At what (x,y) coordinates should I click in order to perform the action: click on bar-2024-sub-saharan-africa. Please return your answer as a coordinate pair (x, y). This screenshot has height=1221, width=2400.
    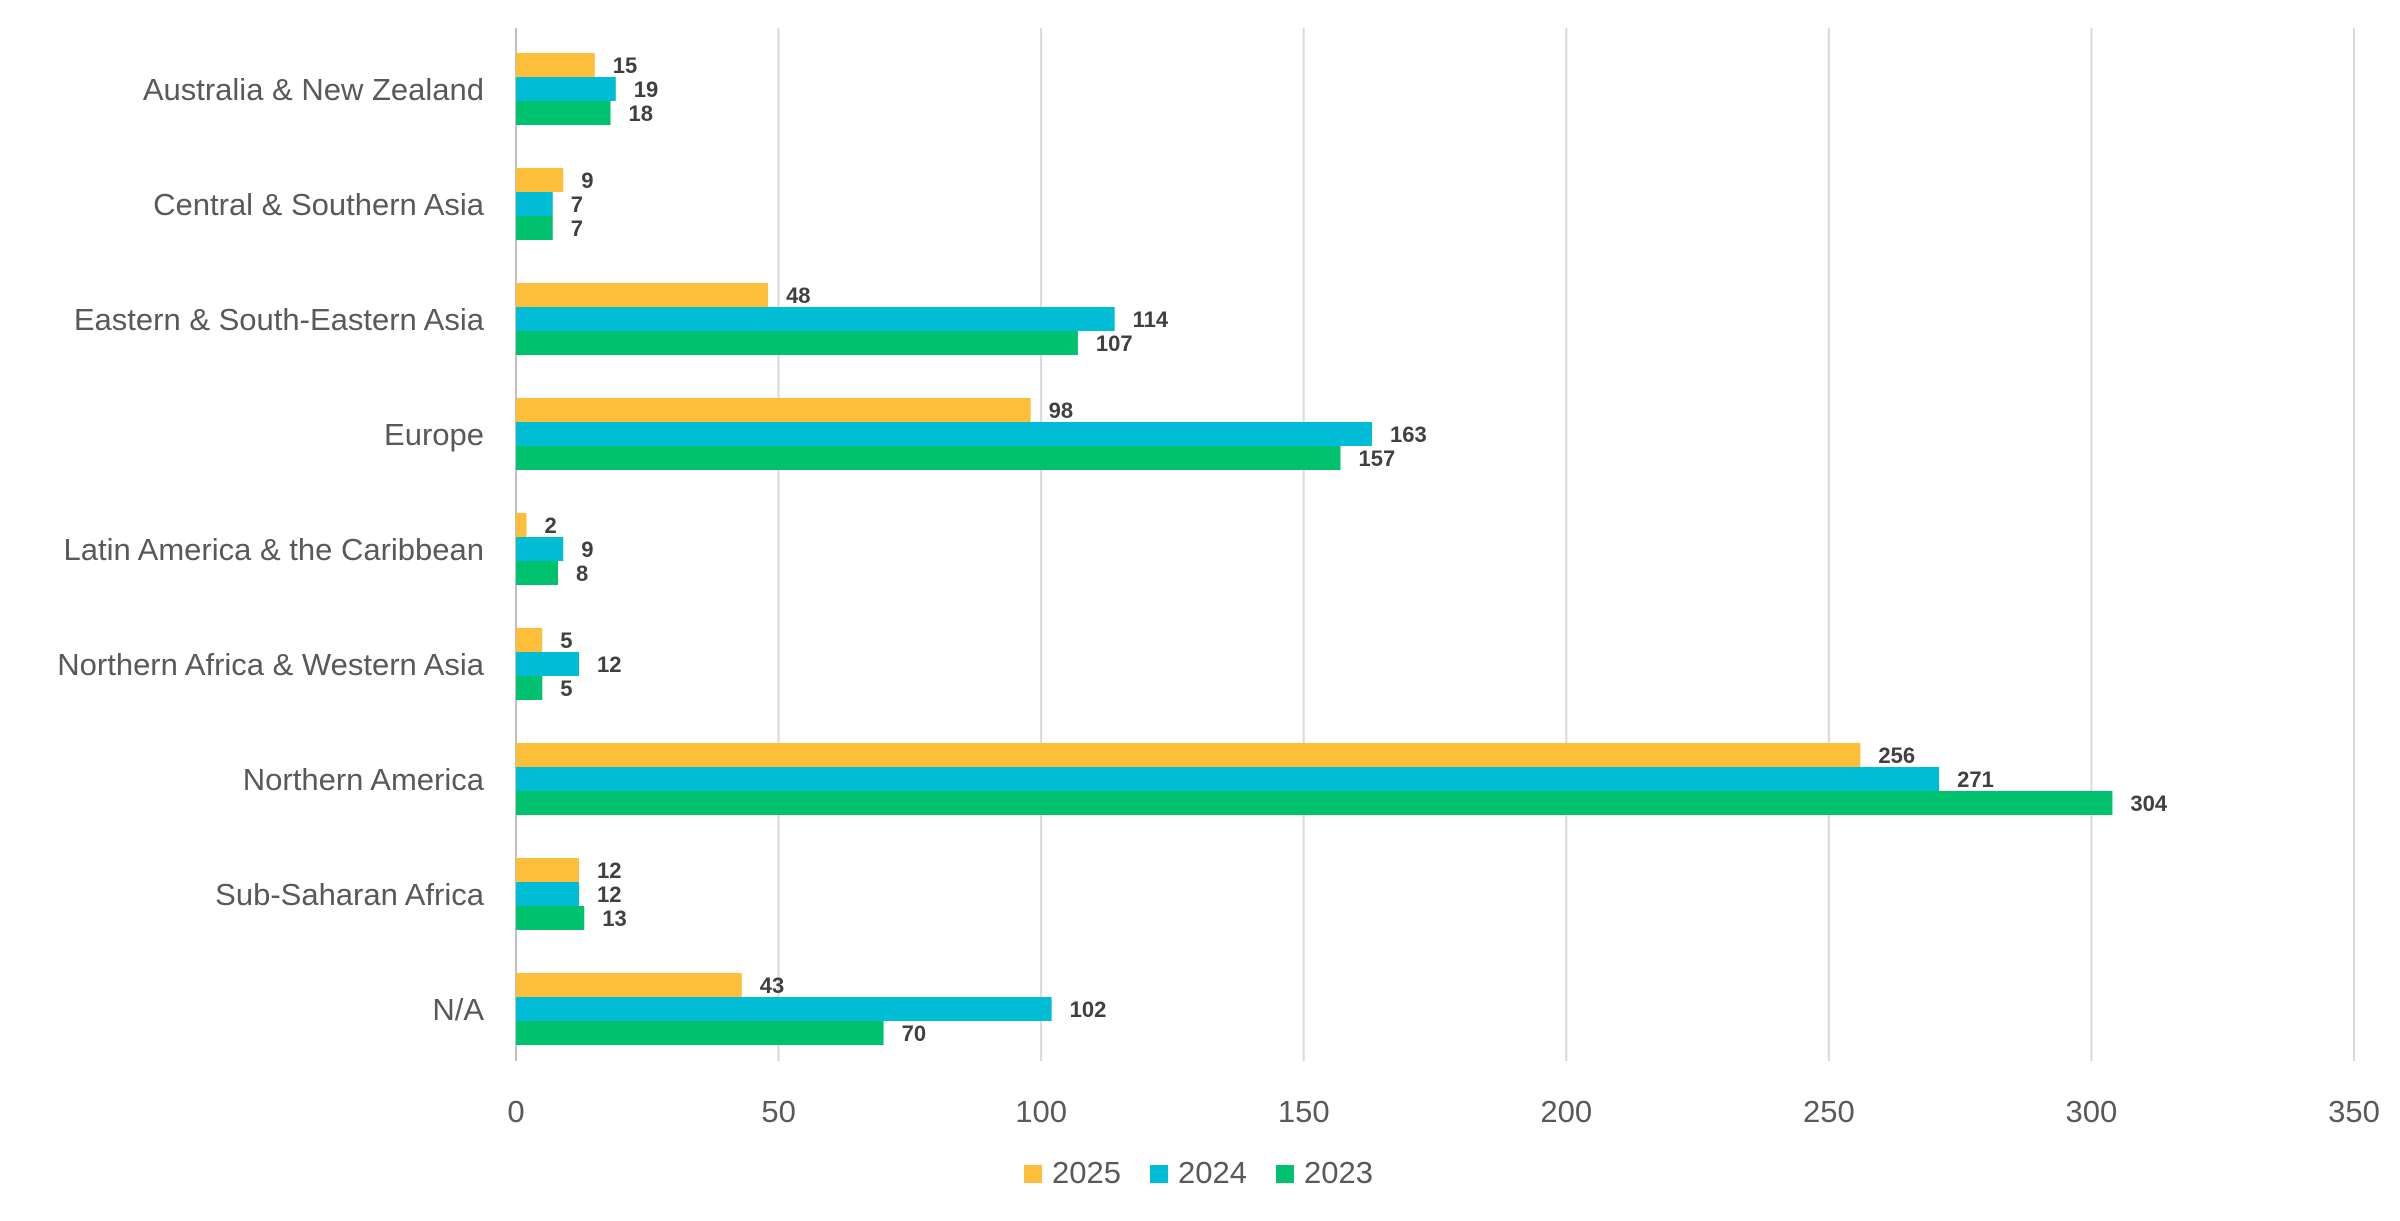
    Looking at the image, I should click on (548, 894).